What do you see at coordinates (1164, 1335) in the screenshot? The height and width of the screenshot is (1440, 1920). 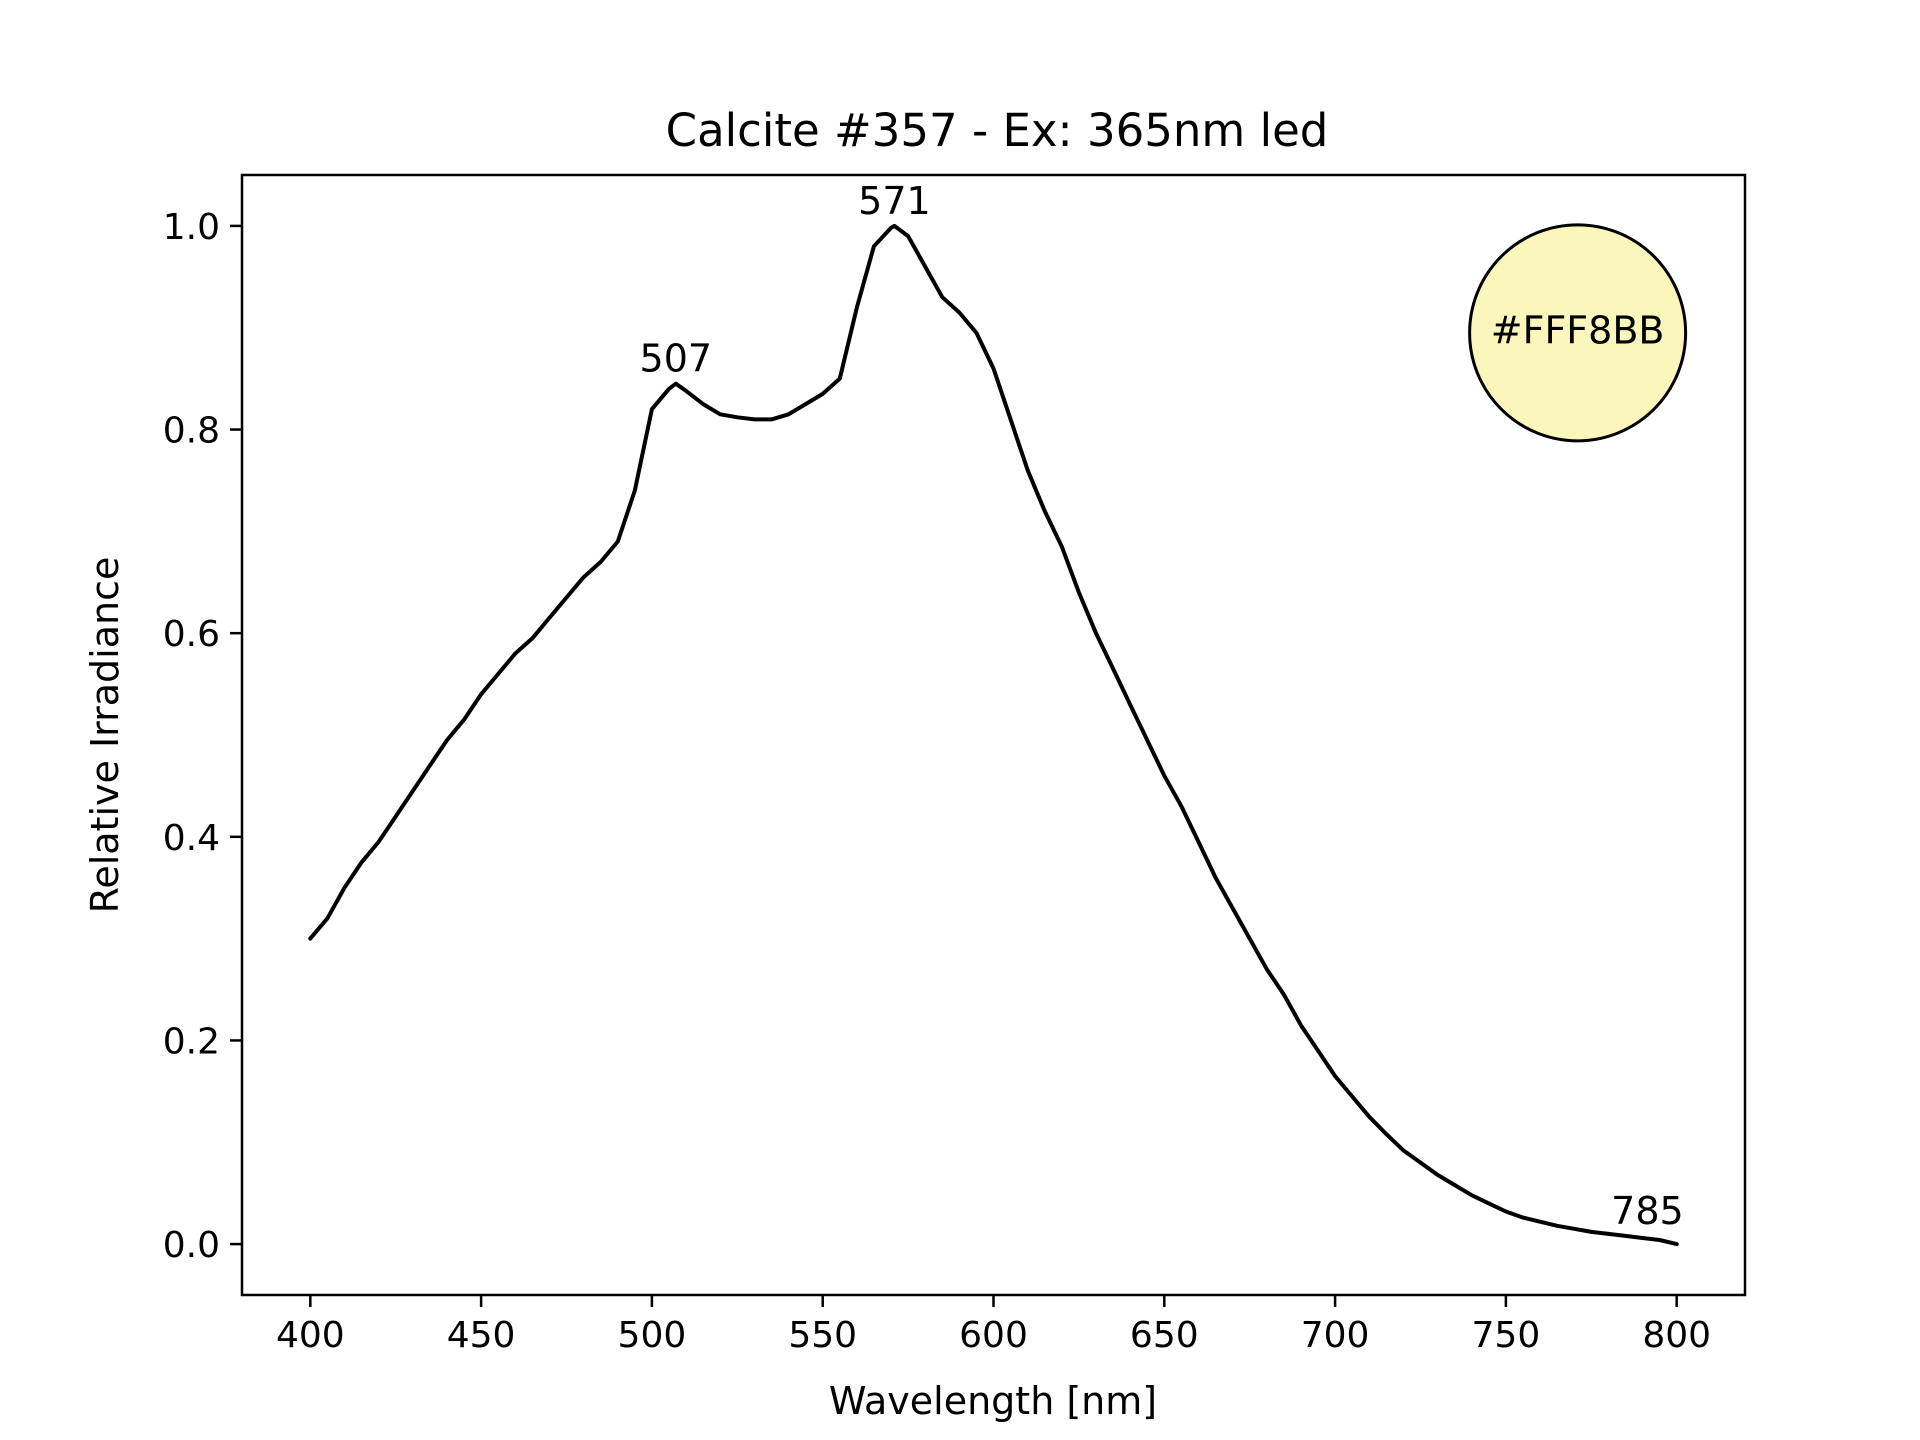 I see `x-tick-label: 650` at bounding box center [1164, 1335].